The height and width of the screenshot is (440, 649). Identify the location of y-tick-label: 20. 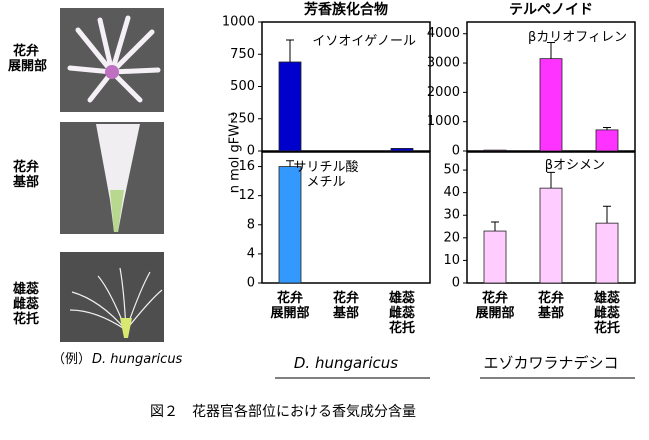
(451, 237).